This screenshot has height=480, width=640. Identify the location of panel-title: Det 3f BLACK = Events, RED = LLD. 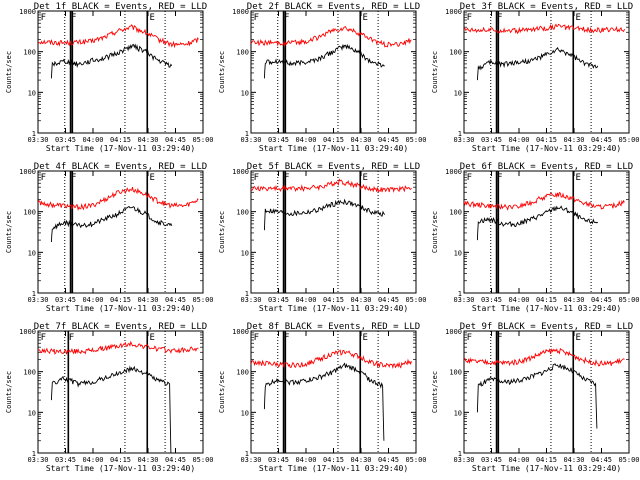
(546, 7).